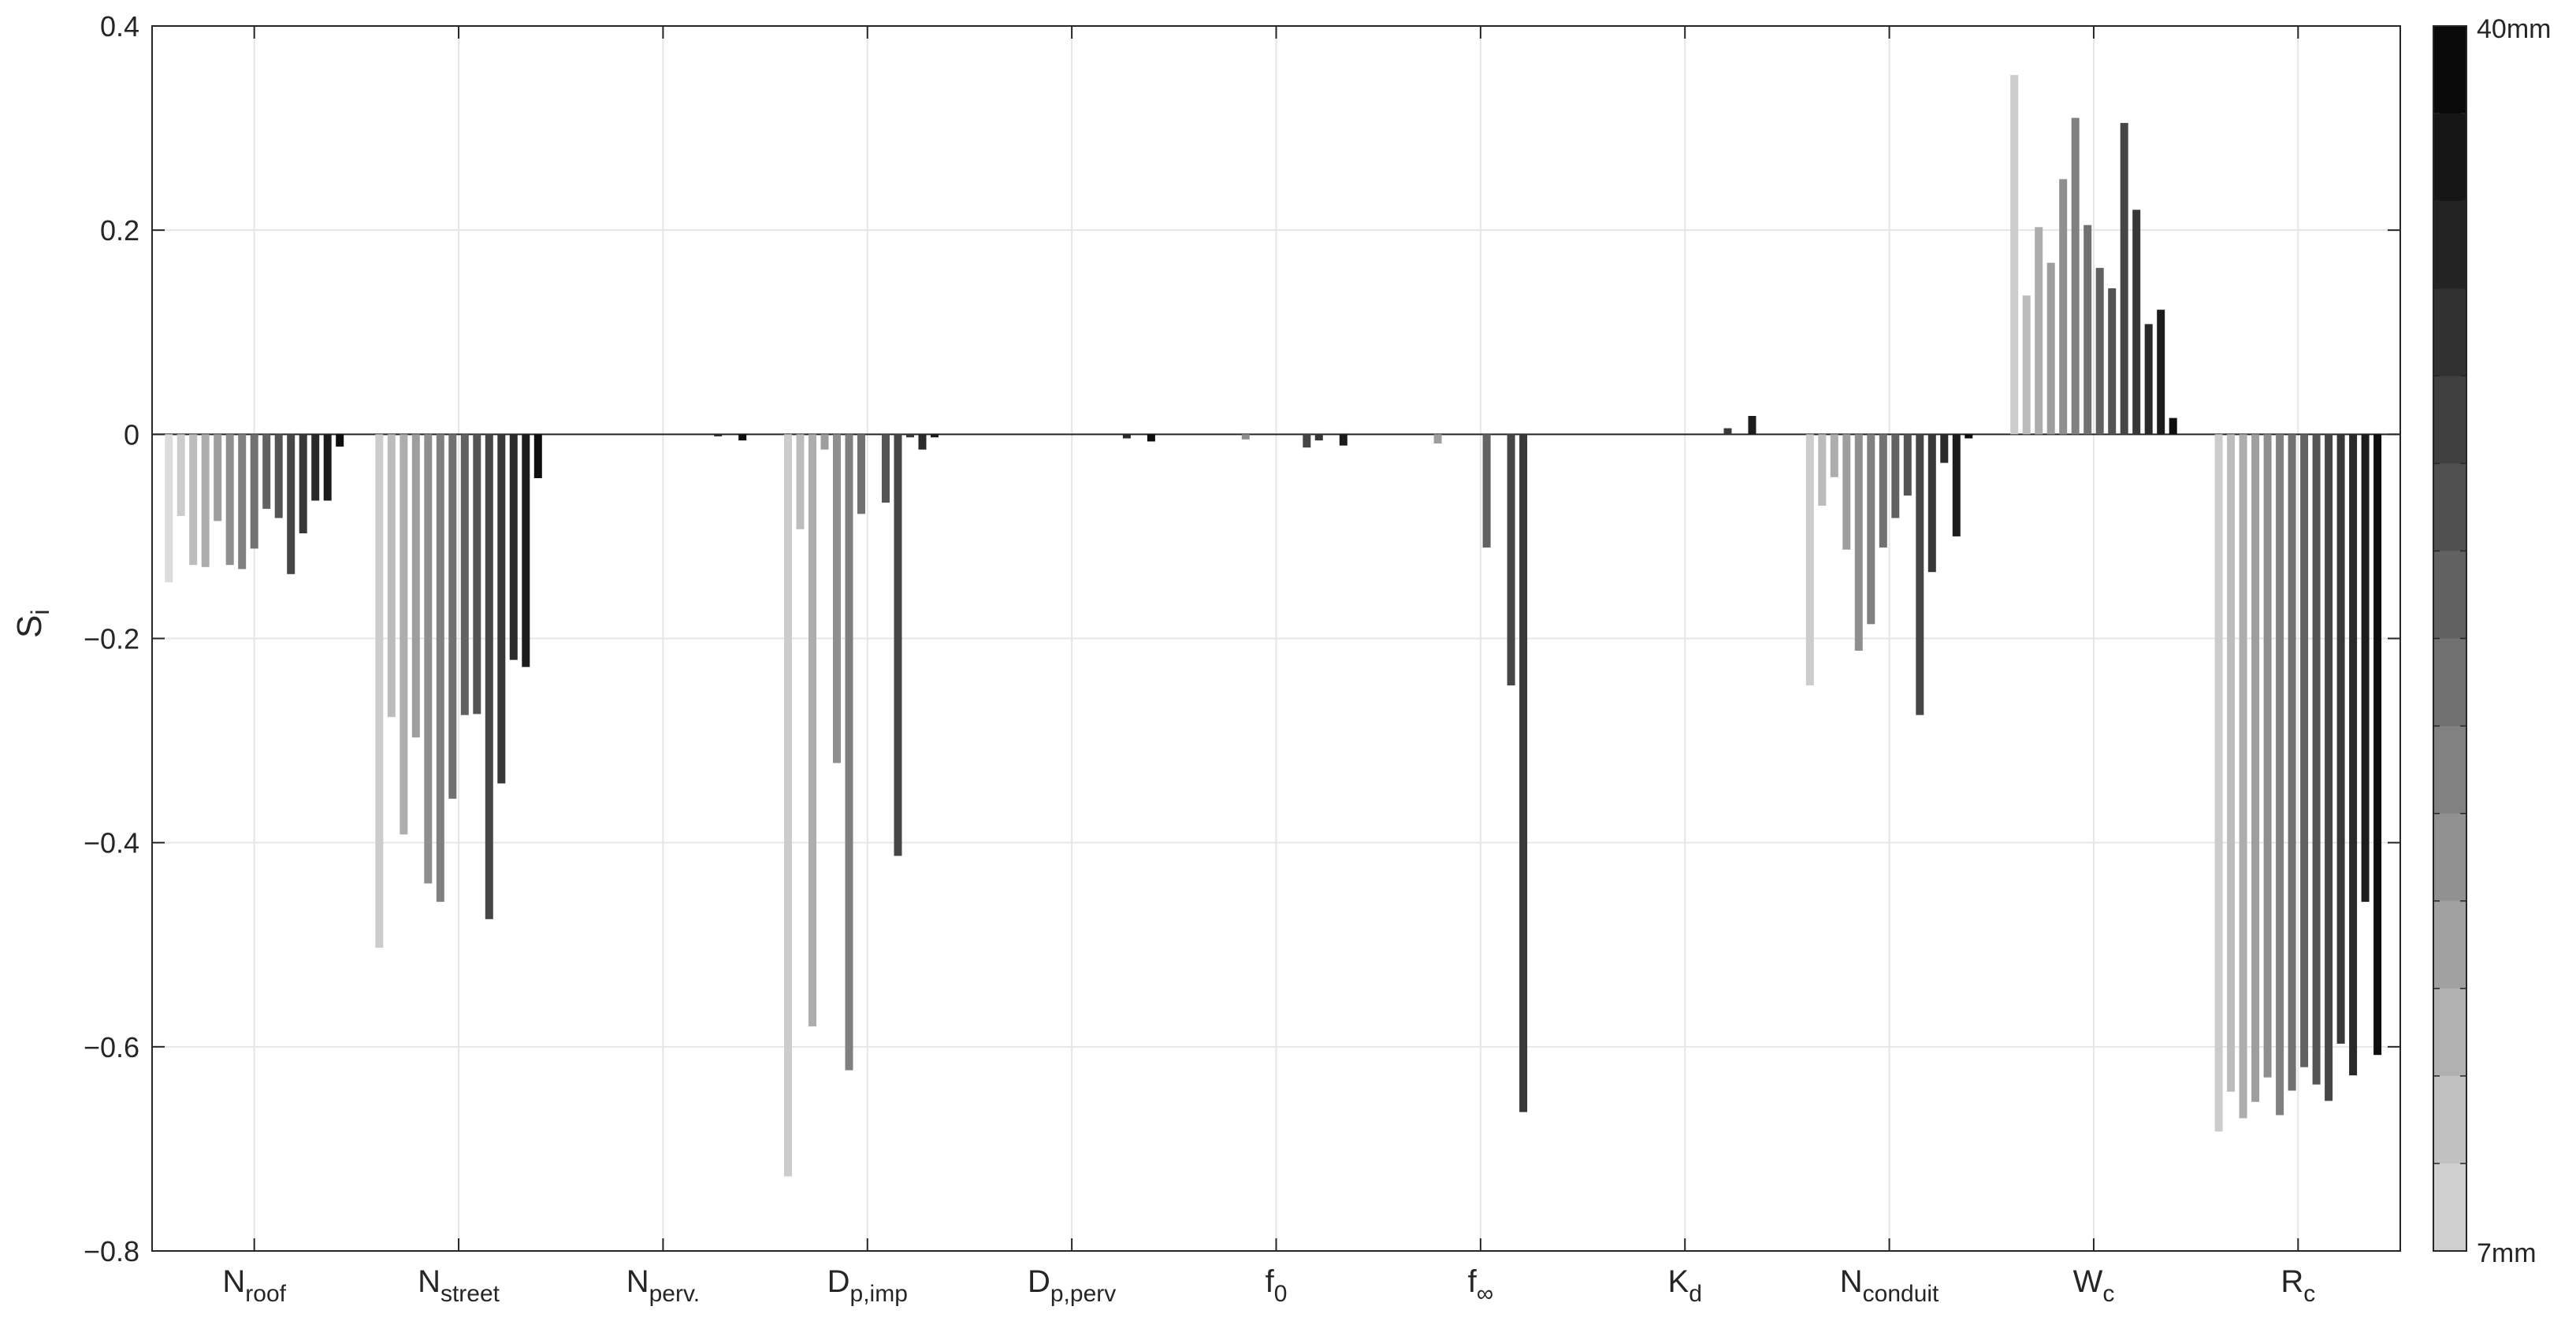 This screenshot has height=1325, width=2576. I want to click on y-tick-label: −0.2, so click(111, 639).